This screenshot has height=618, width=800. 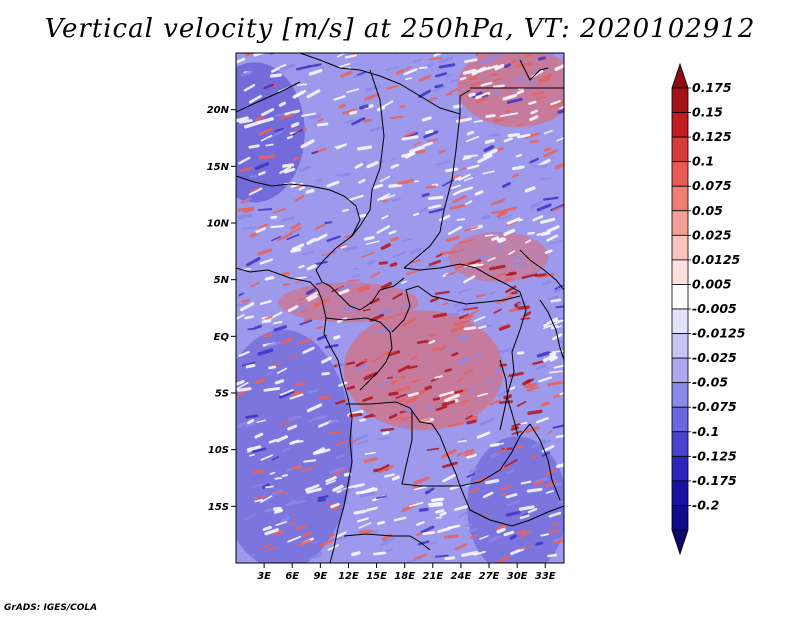 I want to click on colorbar-label: 0.005, so click(x=712, y=283).